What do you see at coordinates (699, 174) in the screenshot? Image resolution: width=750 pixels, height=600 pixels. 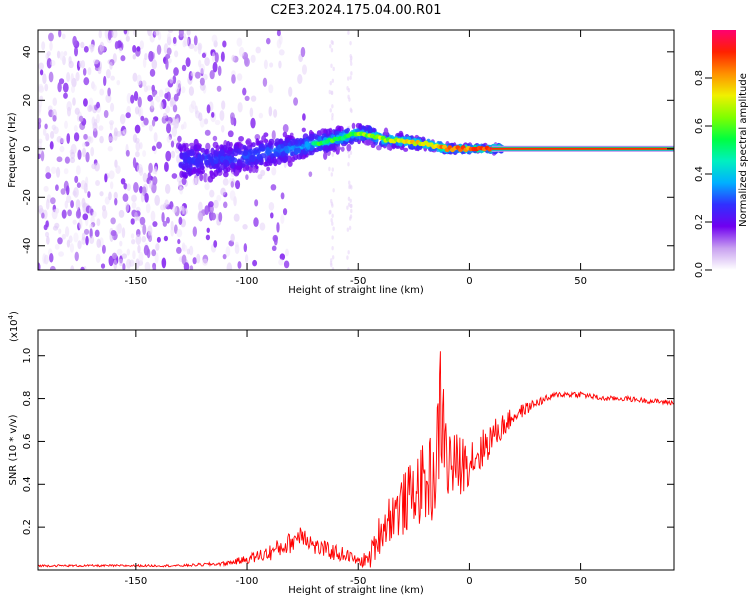 I see `colorbar-tick-label: 0.4` at bounding box center [699, 174].